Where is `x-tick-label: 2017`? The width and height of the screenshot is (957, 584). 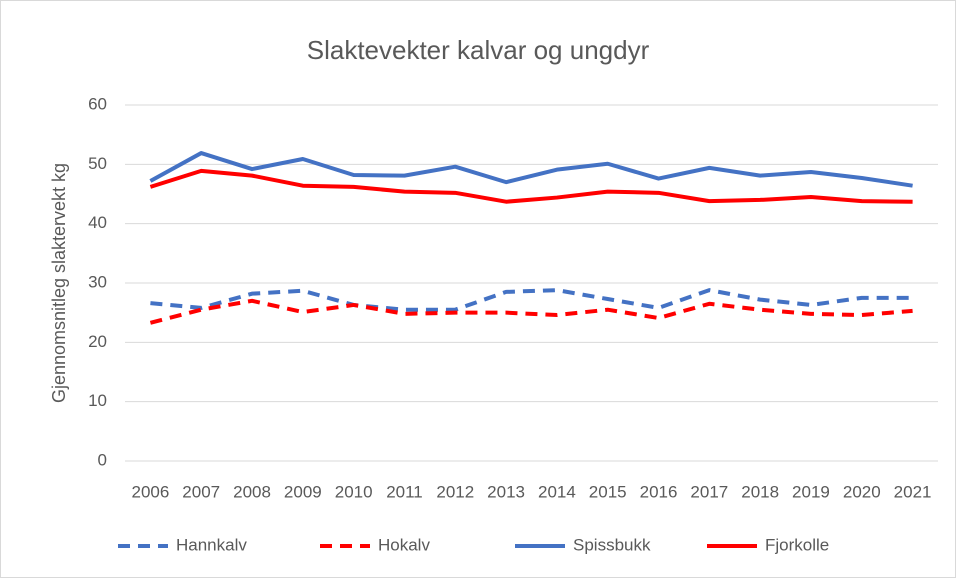
x-tick-label: 2017 is located at coordinates (709, 491).